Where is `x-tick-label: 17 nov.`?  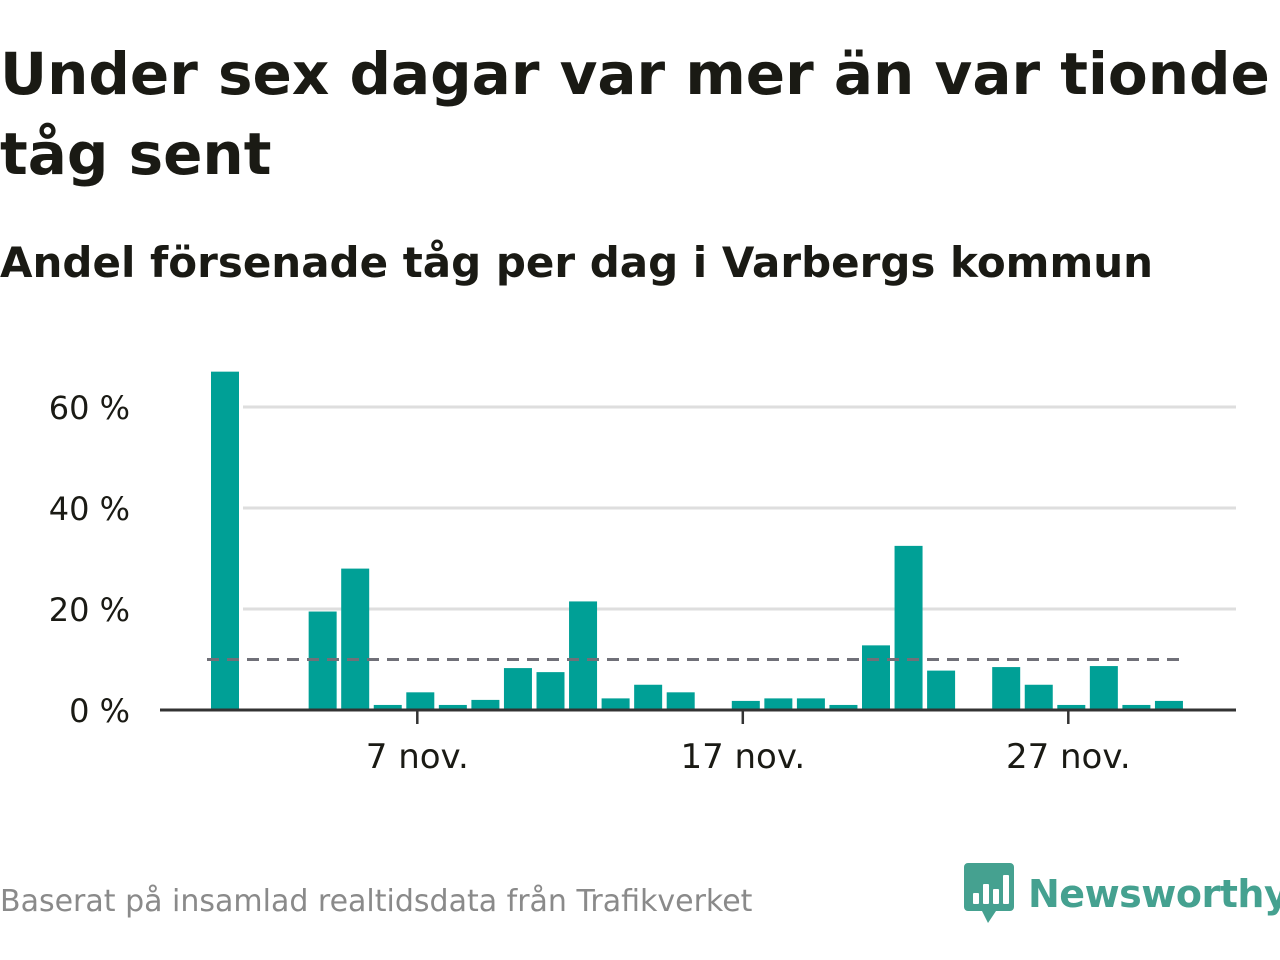
x-tick-label: 17 nov. is located at coordinates (742, 757).